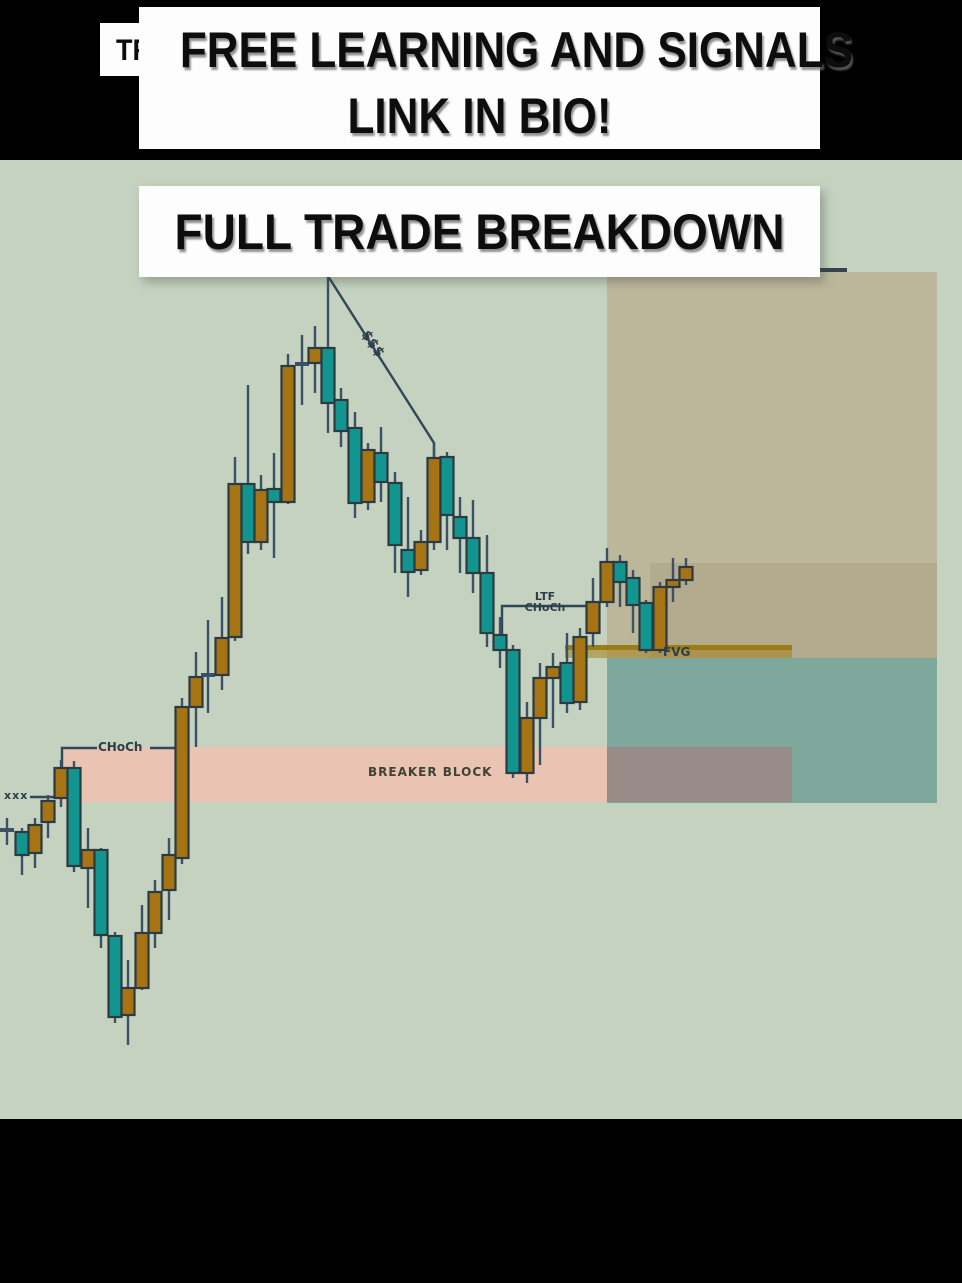 The width and height of the screenshot is (962, 1283). Describe the element at coordinates (479, 116) in the screenshot. I see `caption-line-2: LINK IN BIO!` at that location.